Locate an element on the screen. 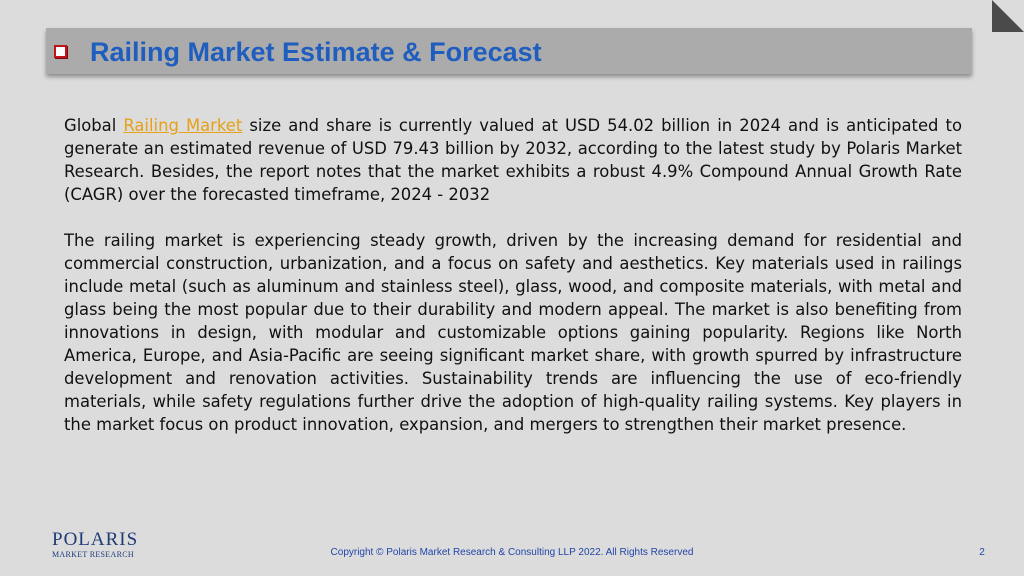 Image resolution: width=1024 pixels, height=576 pixels. page-number: 2 is located at coordinates (982, 552).